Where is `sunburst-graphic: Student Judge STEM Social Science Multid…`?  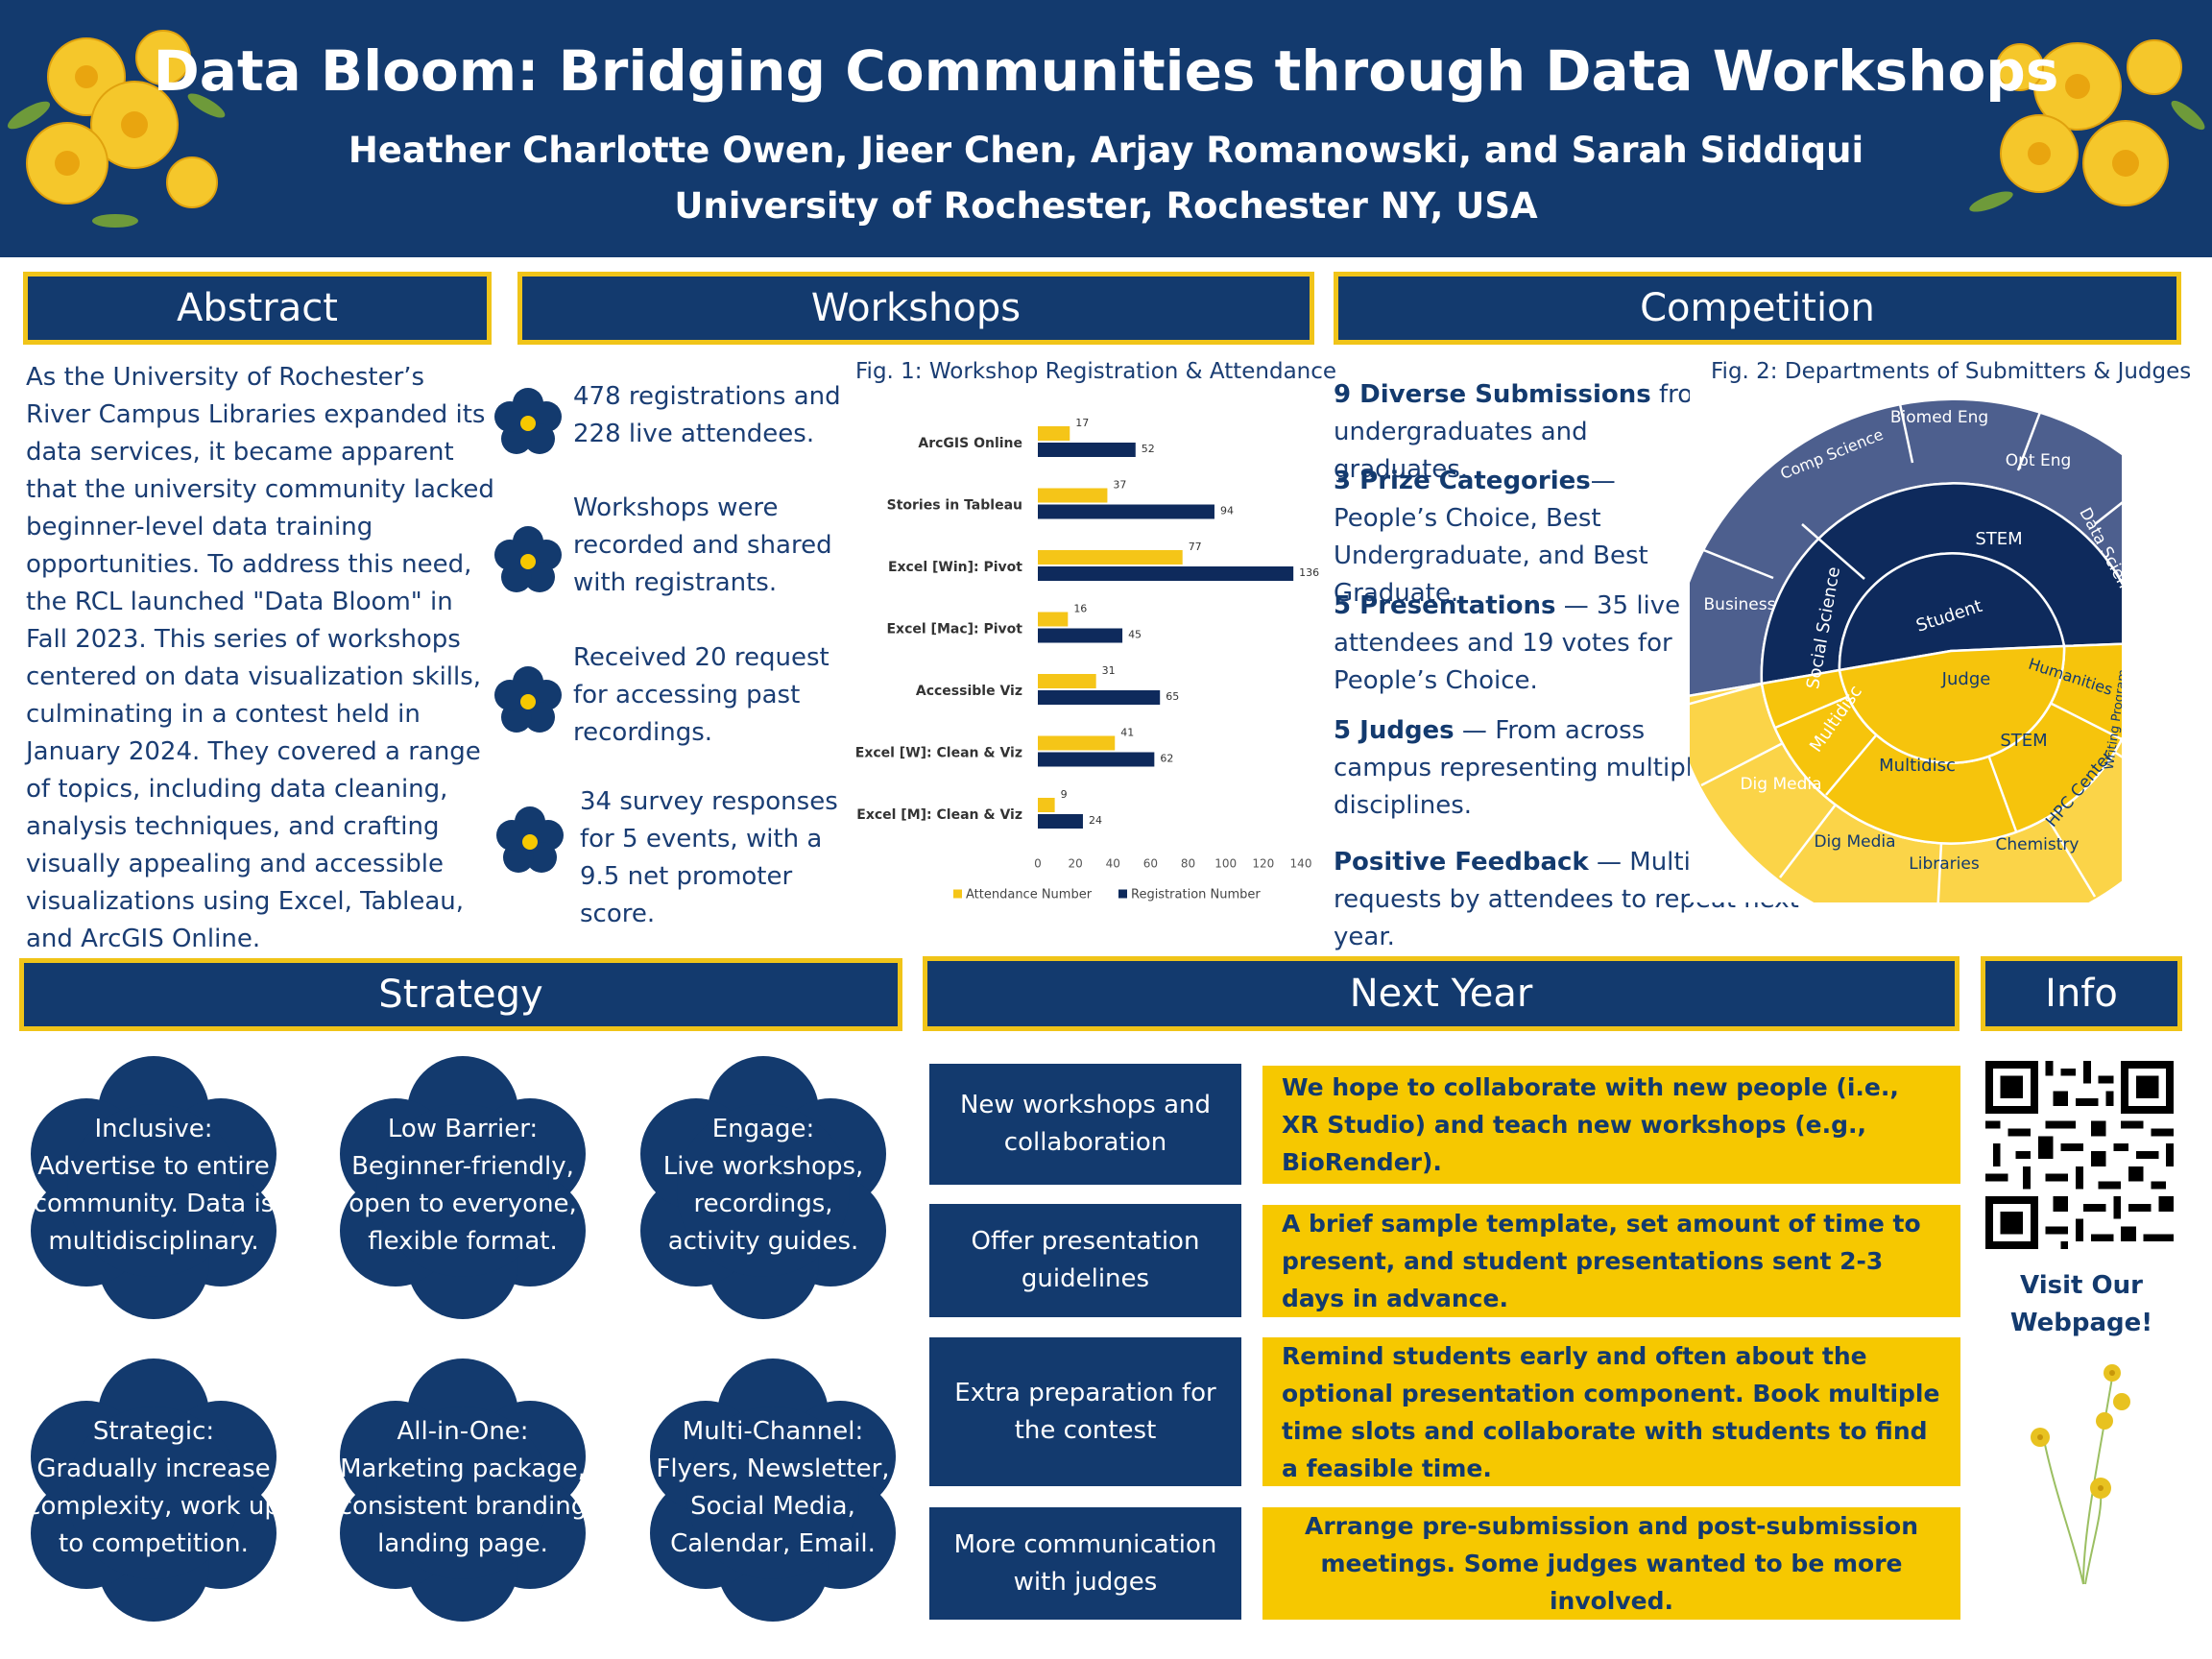 sunburst-graphic: Student Judge STEM Social Science Multid… is located at coordinates (1906, 643).